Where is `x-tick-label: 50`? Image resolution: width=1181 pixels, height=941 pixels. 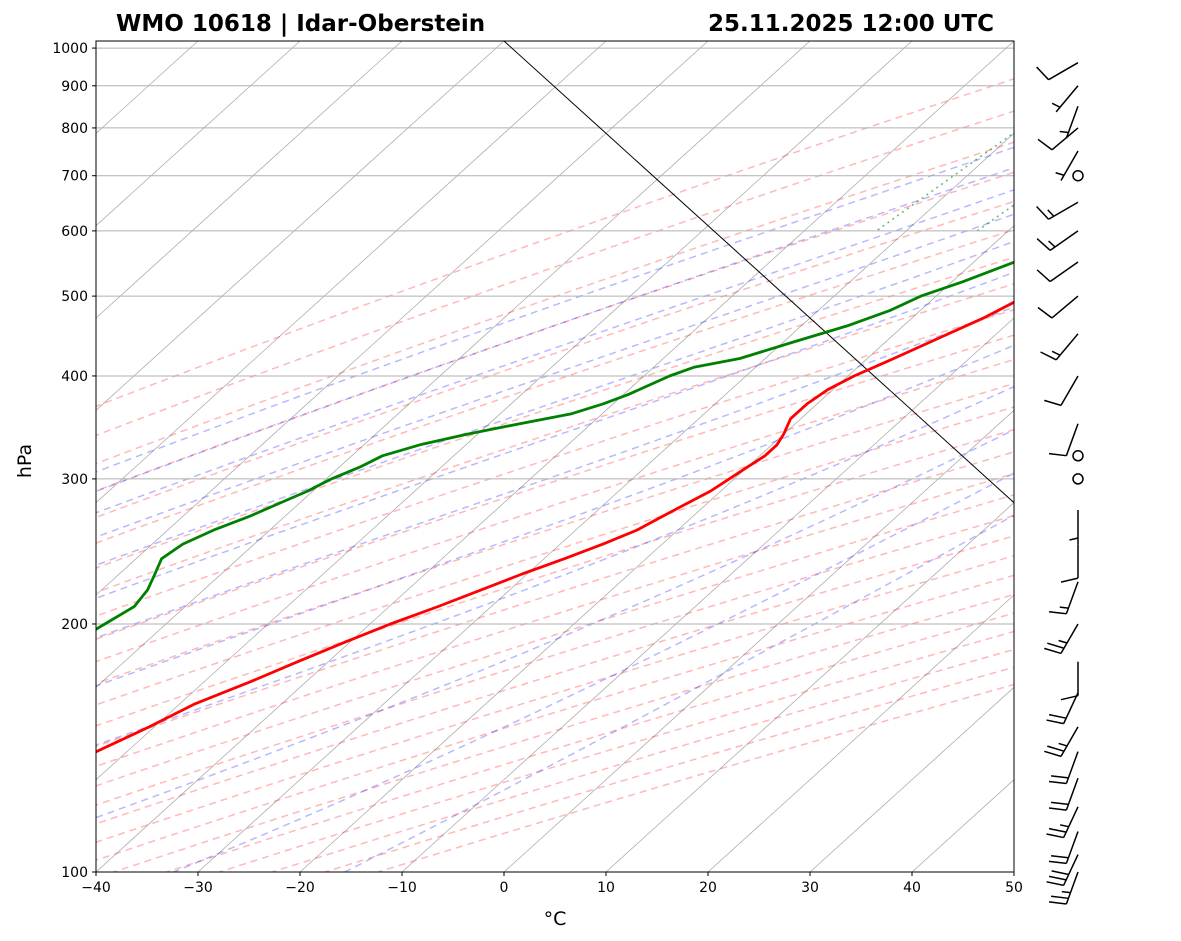 x-tick-label: 50 is located at coordinates (1014, 888).